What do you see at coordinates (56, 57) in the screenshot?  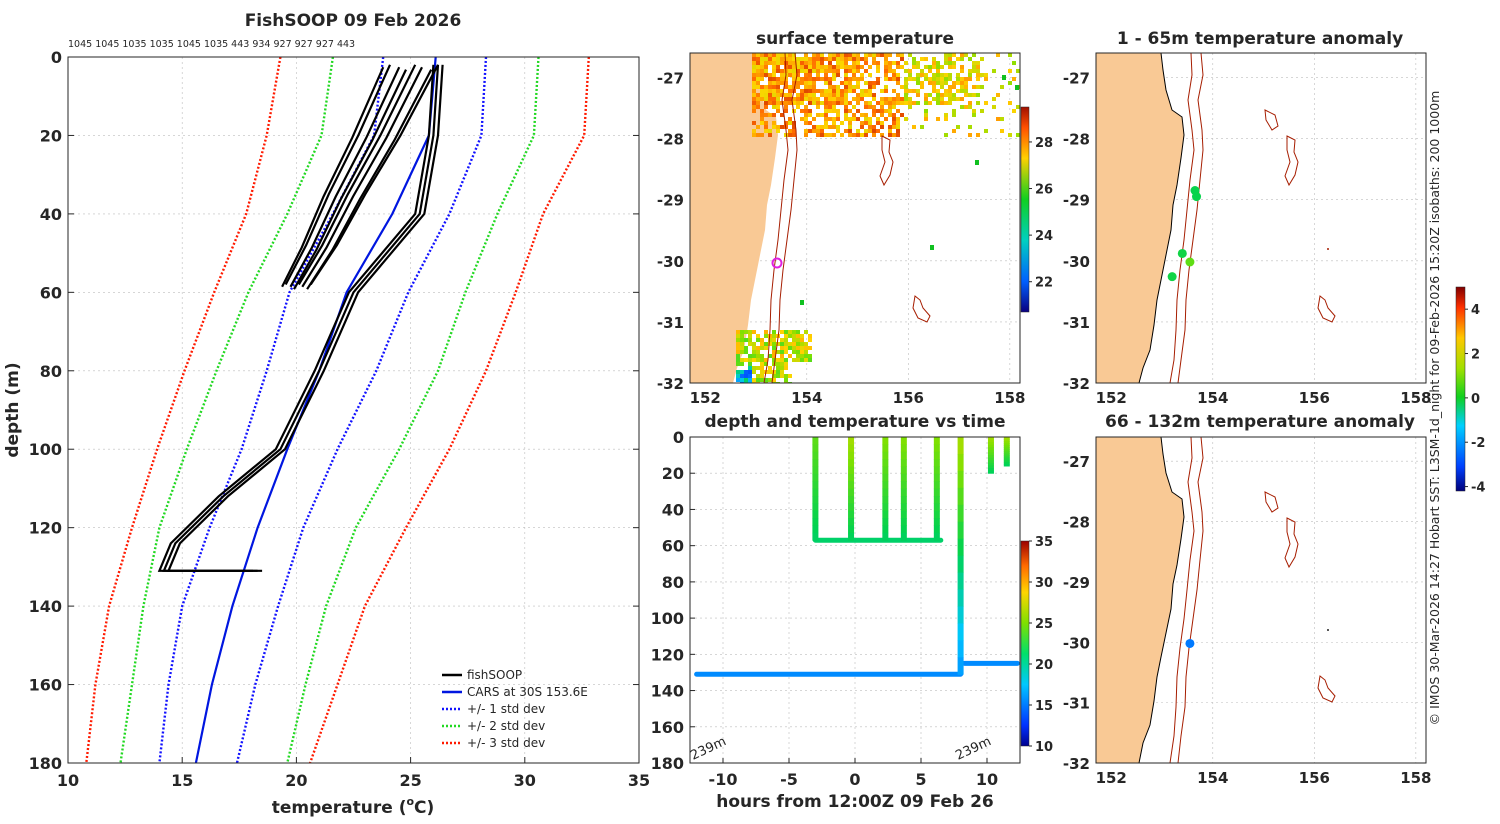 I see `profile-ytick-label: 0` at bounding box center [56, 57].